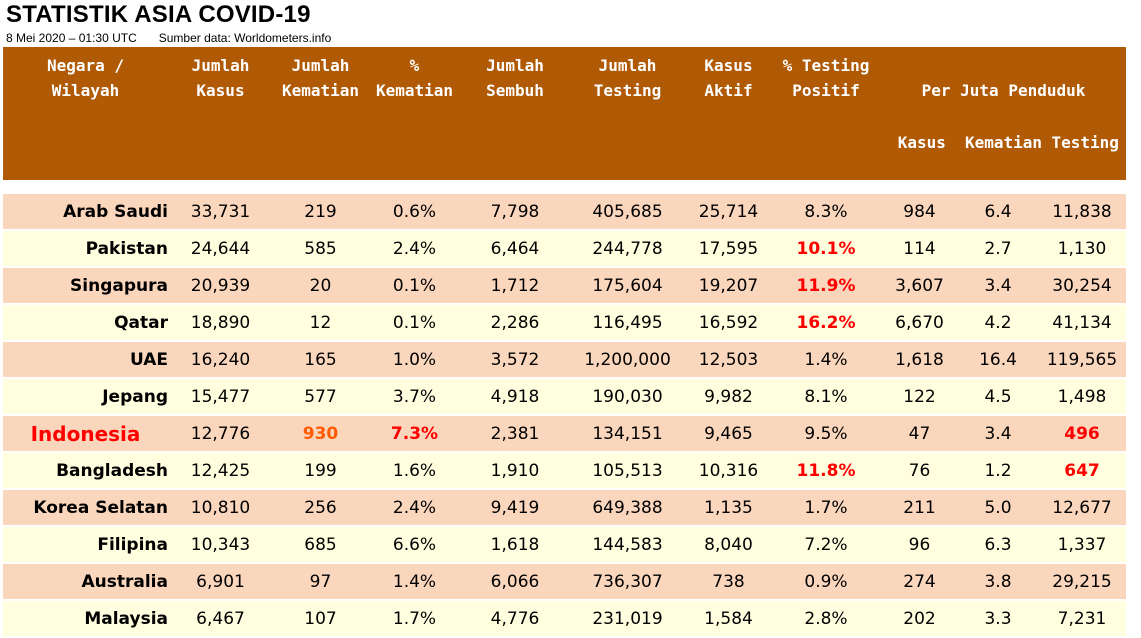 The height and width of the screenshot is (638, 1141). What do you see at coordinates (1082, 285) in the screenshot?
I see `cell-pm-tests: 30,254` at bounding box center [1082, 285].